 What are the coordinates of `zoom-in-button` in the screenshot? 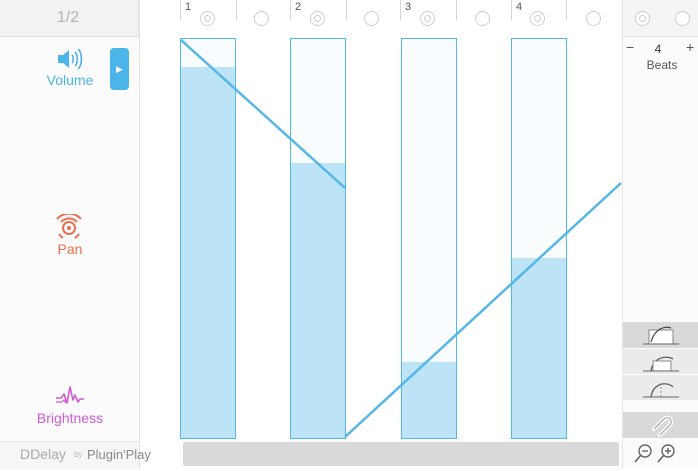 It's located at (666, 454).